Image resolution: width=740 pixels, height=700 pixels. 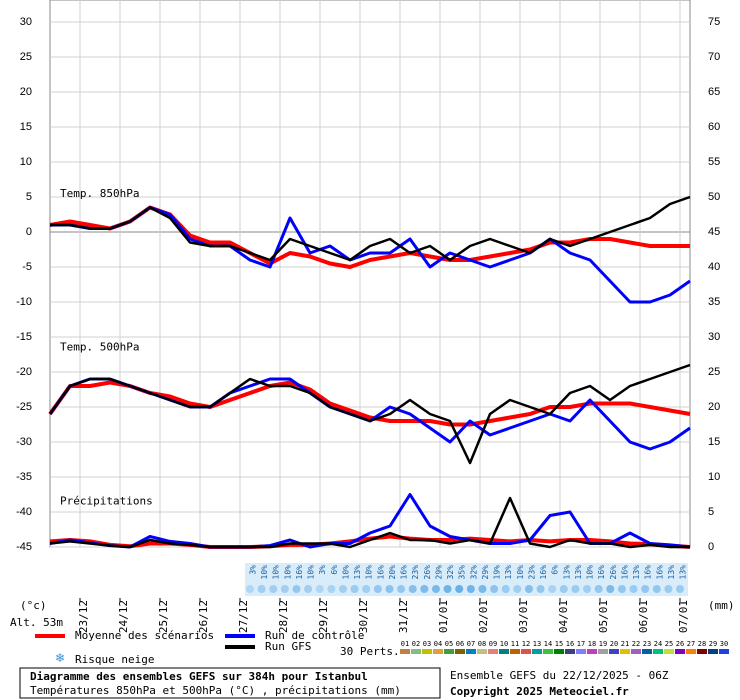 What do you see at coordinates (27, 267) in the screenshot?
I see `y-tick-label: -5` at bounding box center [27, 267].